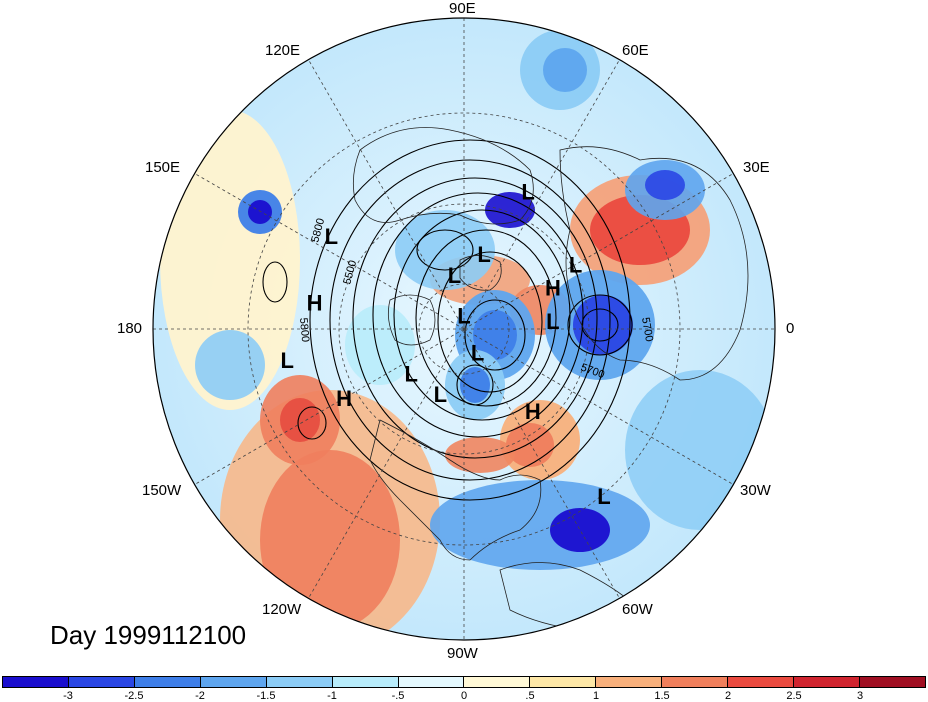  What do you see at coordinates (476, 299) in the screenshot?
I see `contour-labels: 5800 5500 5800 5700 5700` at bounding box center [476, 299].